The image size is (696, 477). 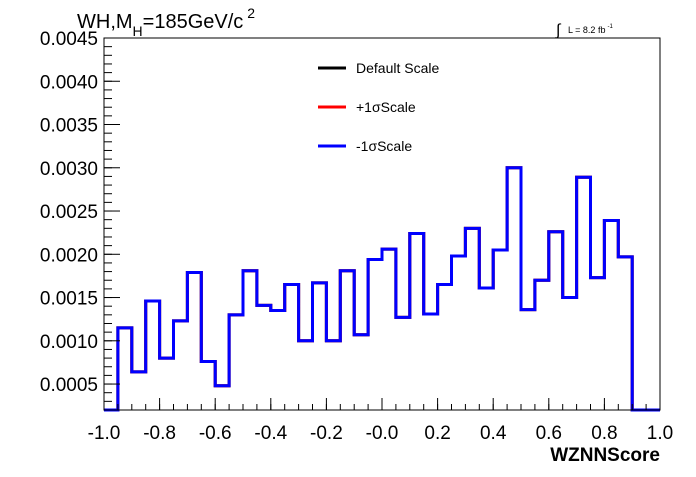 I want to click on x-tick-label: 0.6, so click(x=549, y=433).